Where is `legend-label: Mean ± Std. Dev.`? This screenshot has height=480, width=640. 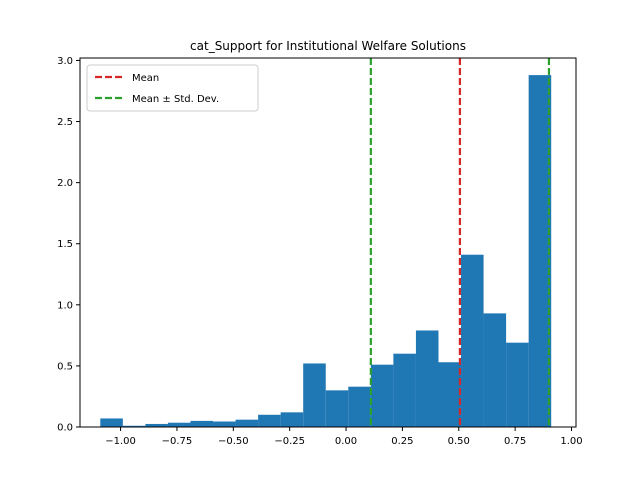 legend-label: Mean ± Std. Dev. is located at coordinates (175, 99).